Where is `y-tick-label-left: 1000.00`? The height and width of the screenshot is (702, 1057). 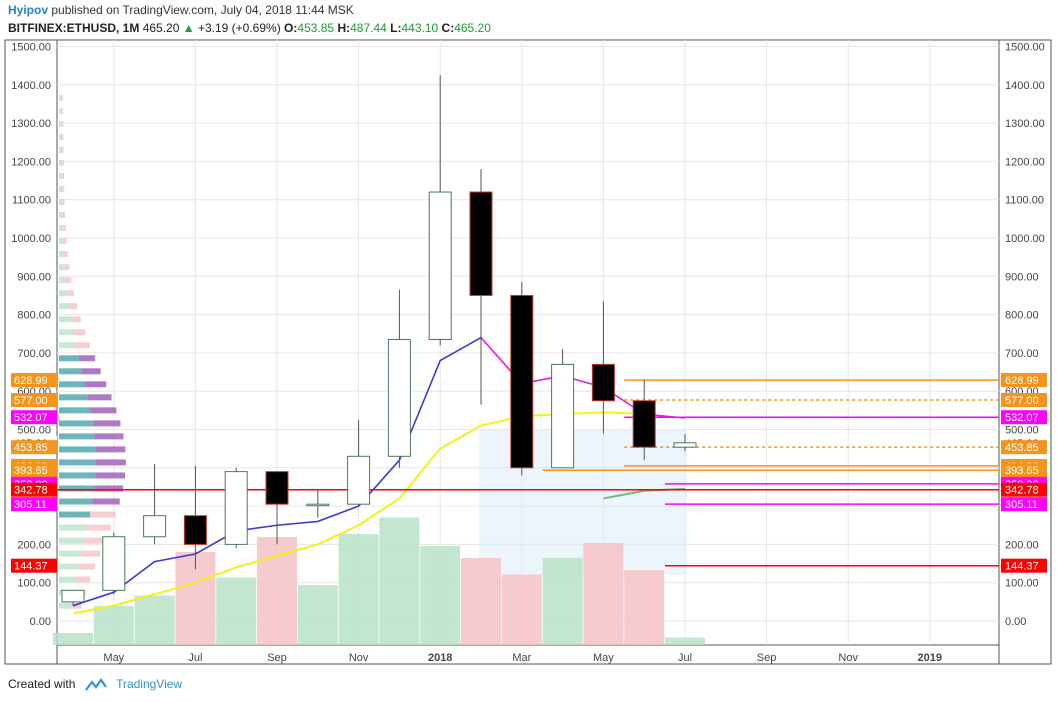 y-tick-label-left: 1000.00 is located at coordinates (31, 239).